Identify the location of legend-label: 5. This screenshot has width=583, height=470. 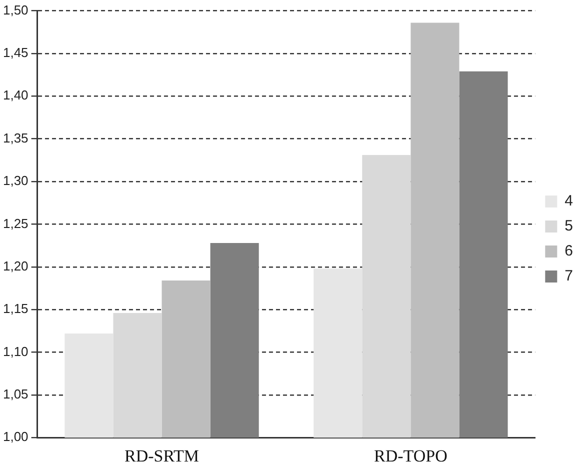
(568, 226).